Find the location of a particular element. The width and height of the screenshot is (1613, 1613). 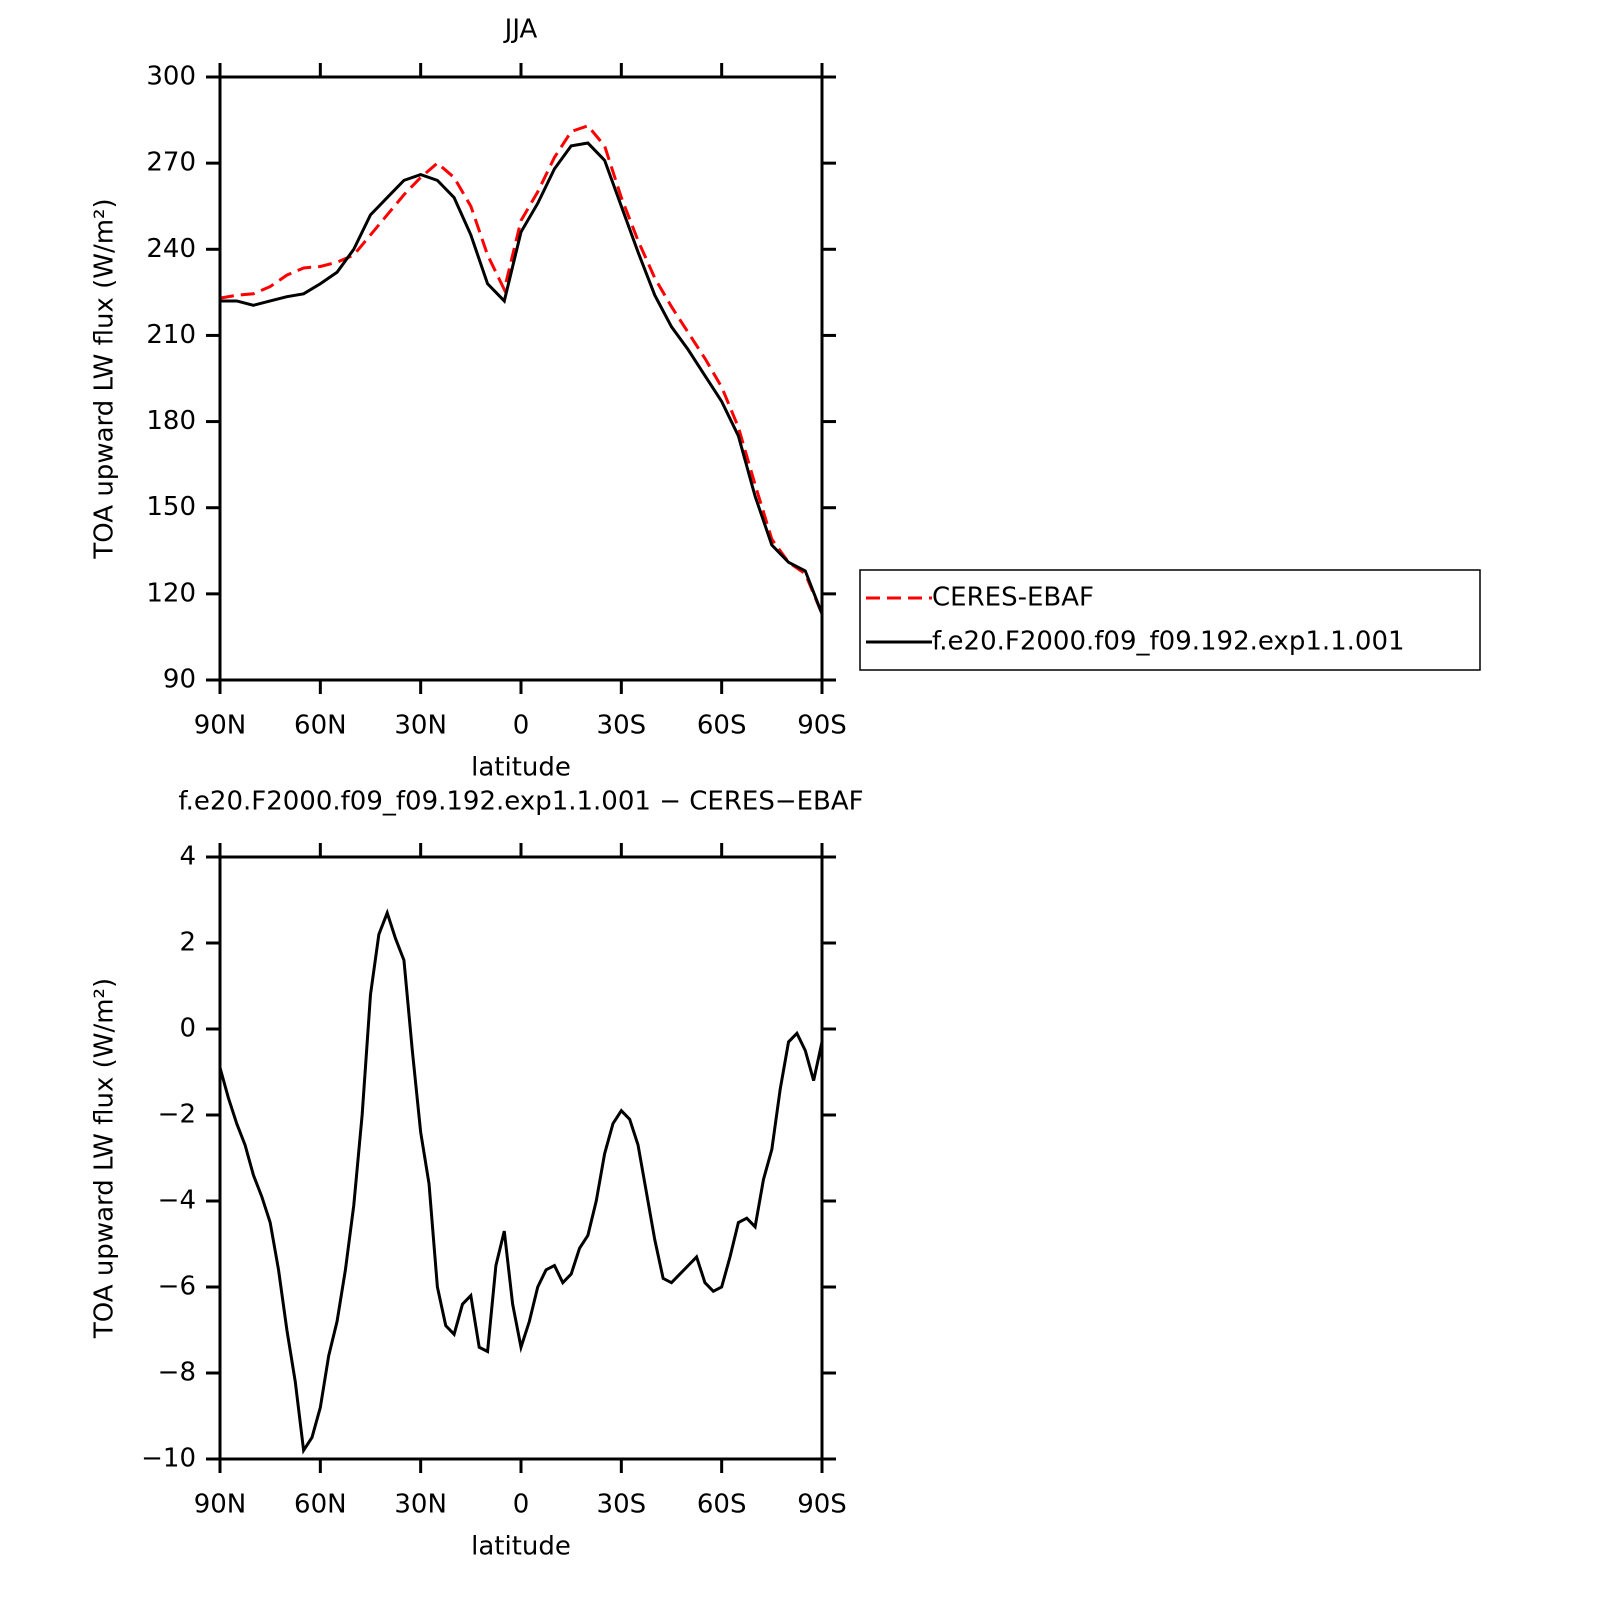

chart-title: JJA is located at coordinates (520, 30).